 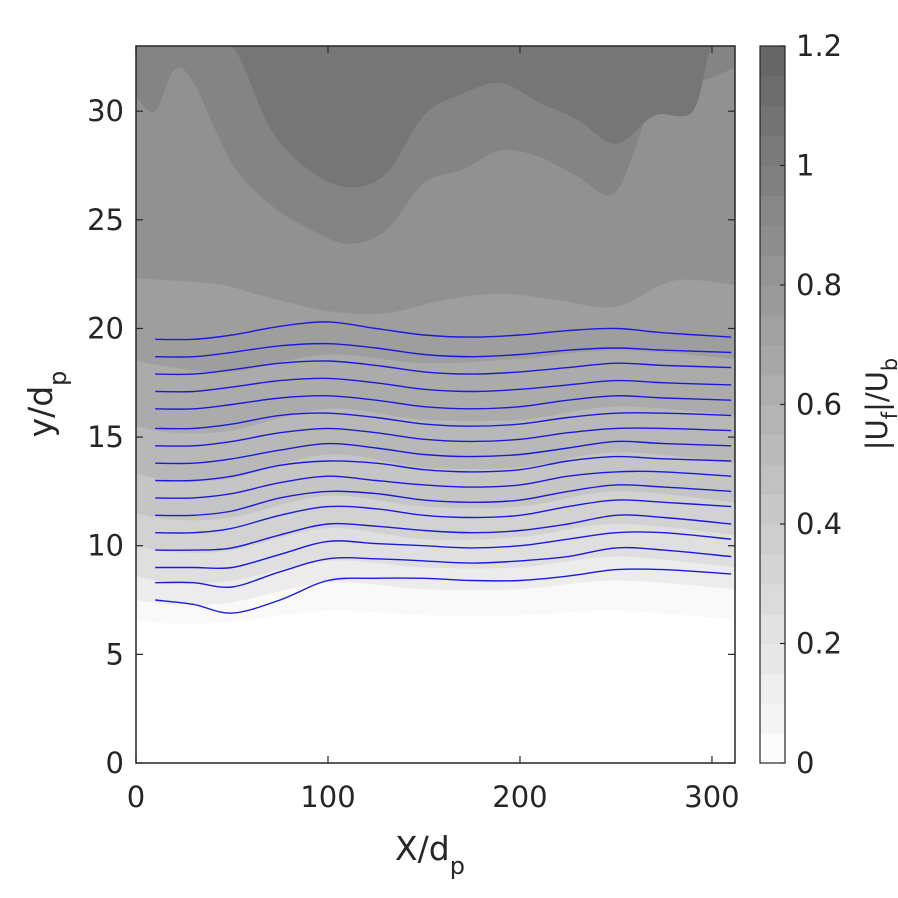 What do you see at coordinates (105, 437) in the screenshot?
I see `y-tick-label-15: 15` at bounding box center [105, 437].